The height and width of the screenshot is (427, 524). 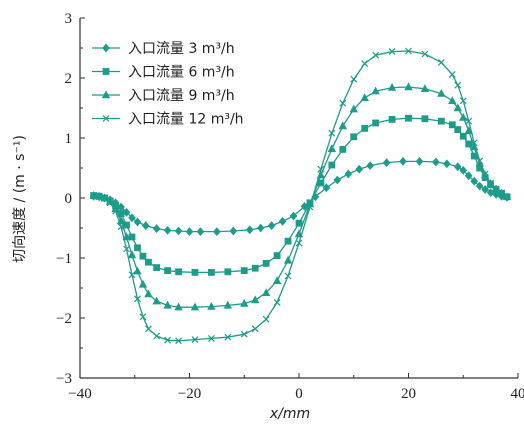 I want to click on x-axis-label: x/mm, so click(x=289, y=414).